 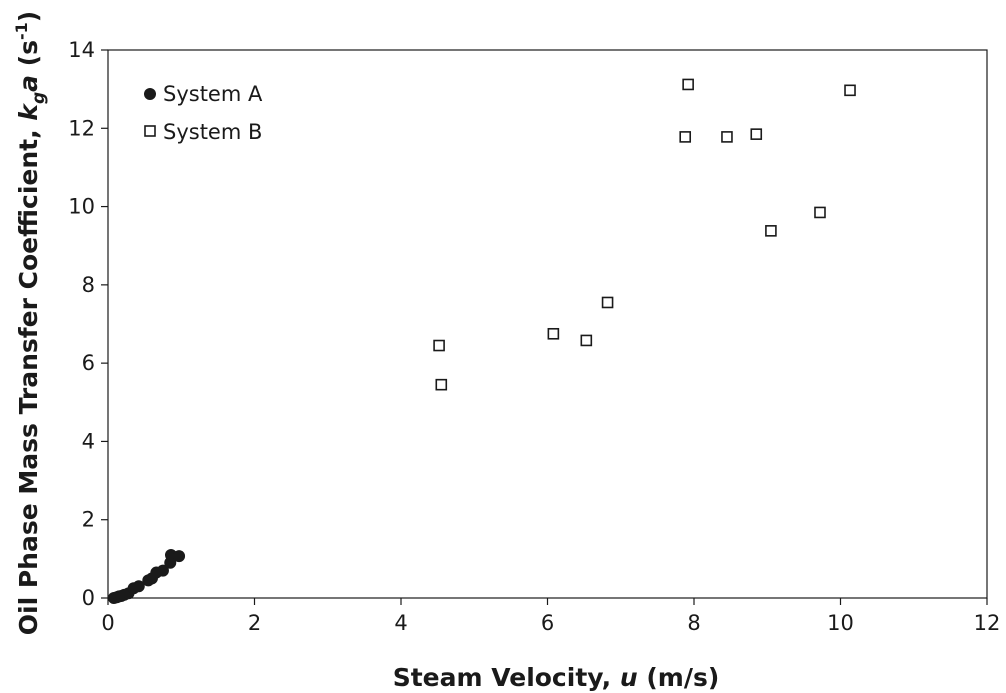 What do you see at coordinates (107, 623) in the screenshot?
I see `x-tick-label: 0` at bounding box center [107, 623].